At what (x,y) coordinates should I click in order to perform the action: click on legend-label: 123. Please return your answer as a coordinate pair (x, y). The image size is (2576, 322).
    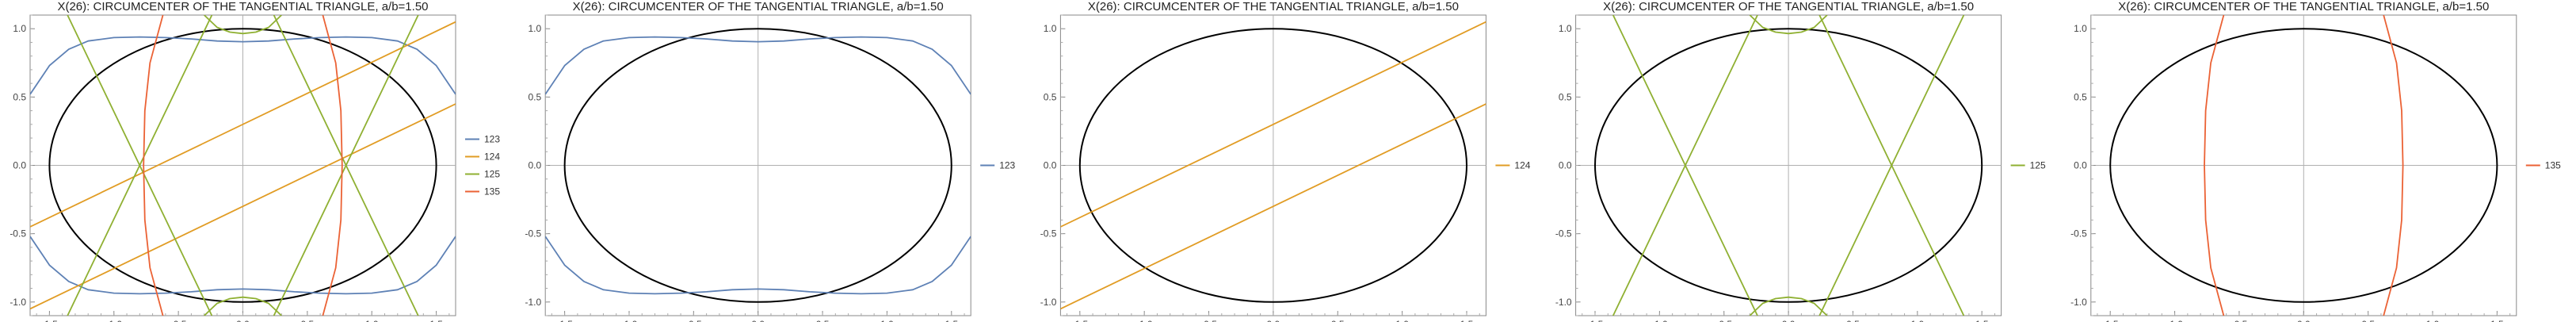
    Looking at the image, I should click on (492, 139).